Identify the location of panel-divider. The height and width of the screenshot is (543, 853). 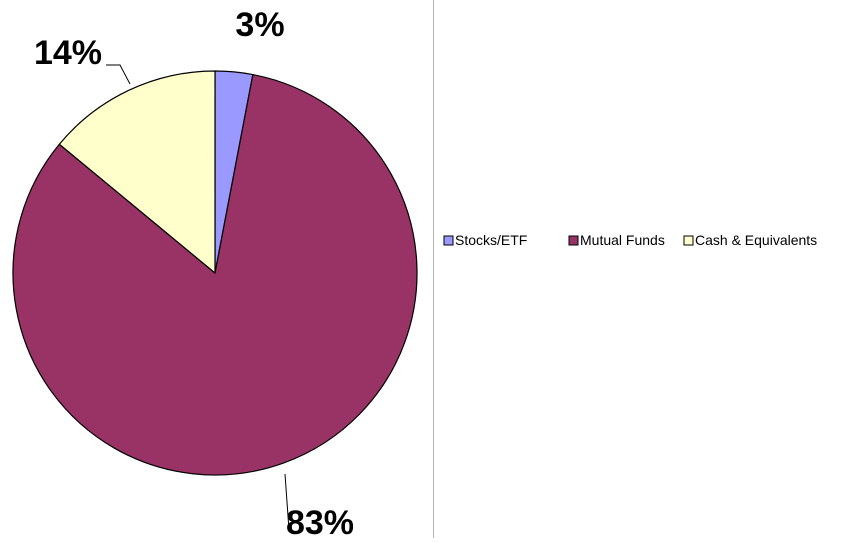
(433, 269).